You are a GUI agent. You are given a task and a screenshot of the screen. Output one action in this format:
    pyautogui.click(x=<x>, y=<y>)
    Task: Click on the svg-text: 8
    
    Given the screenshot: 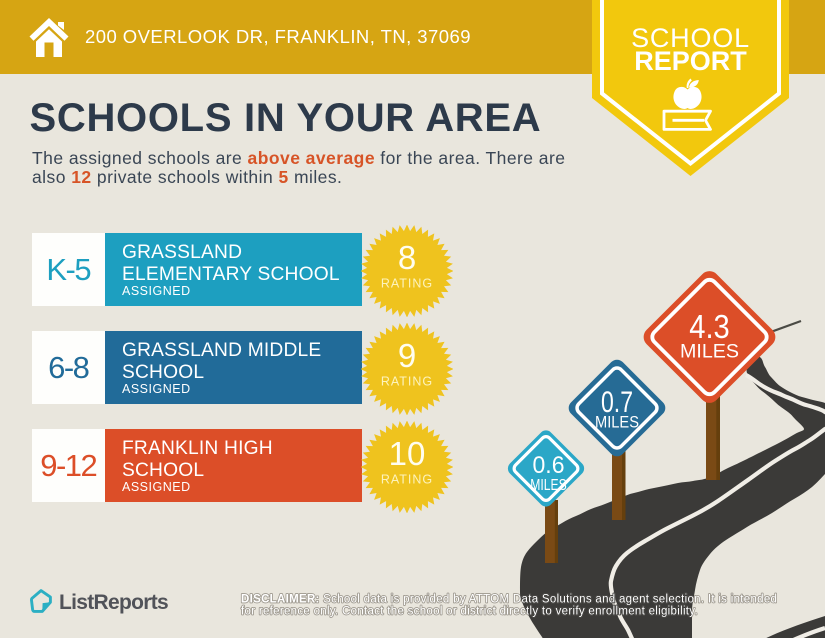 What is the action you would take?
    pyautogui.click(x=407, y=257)
    